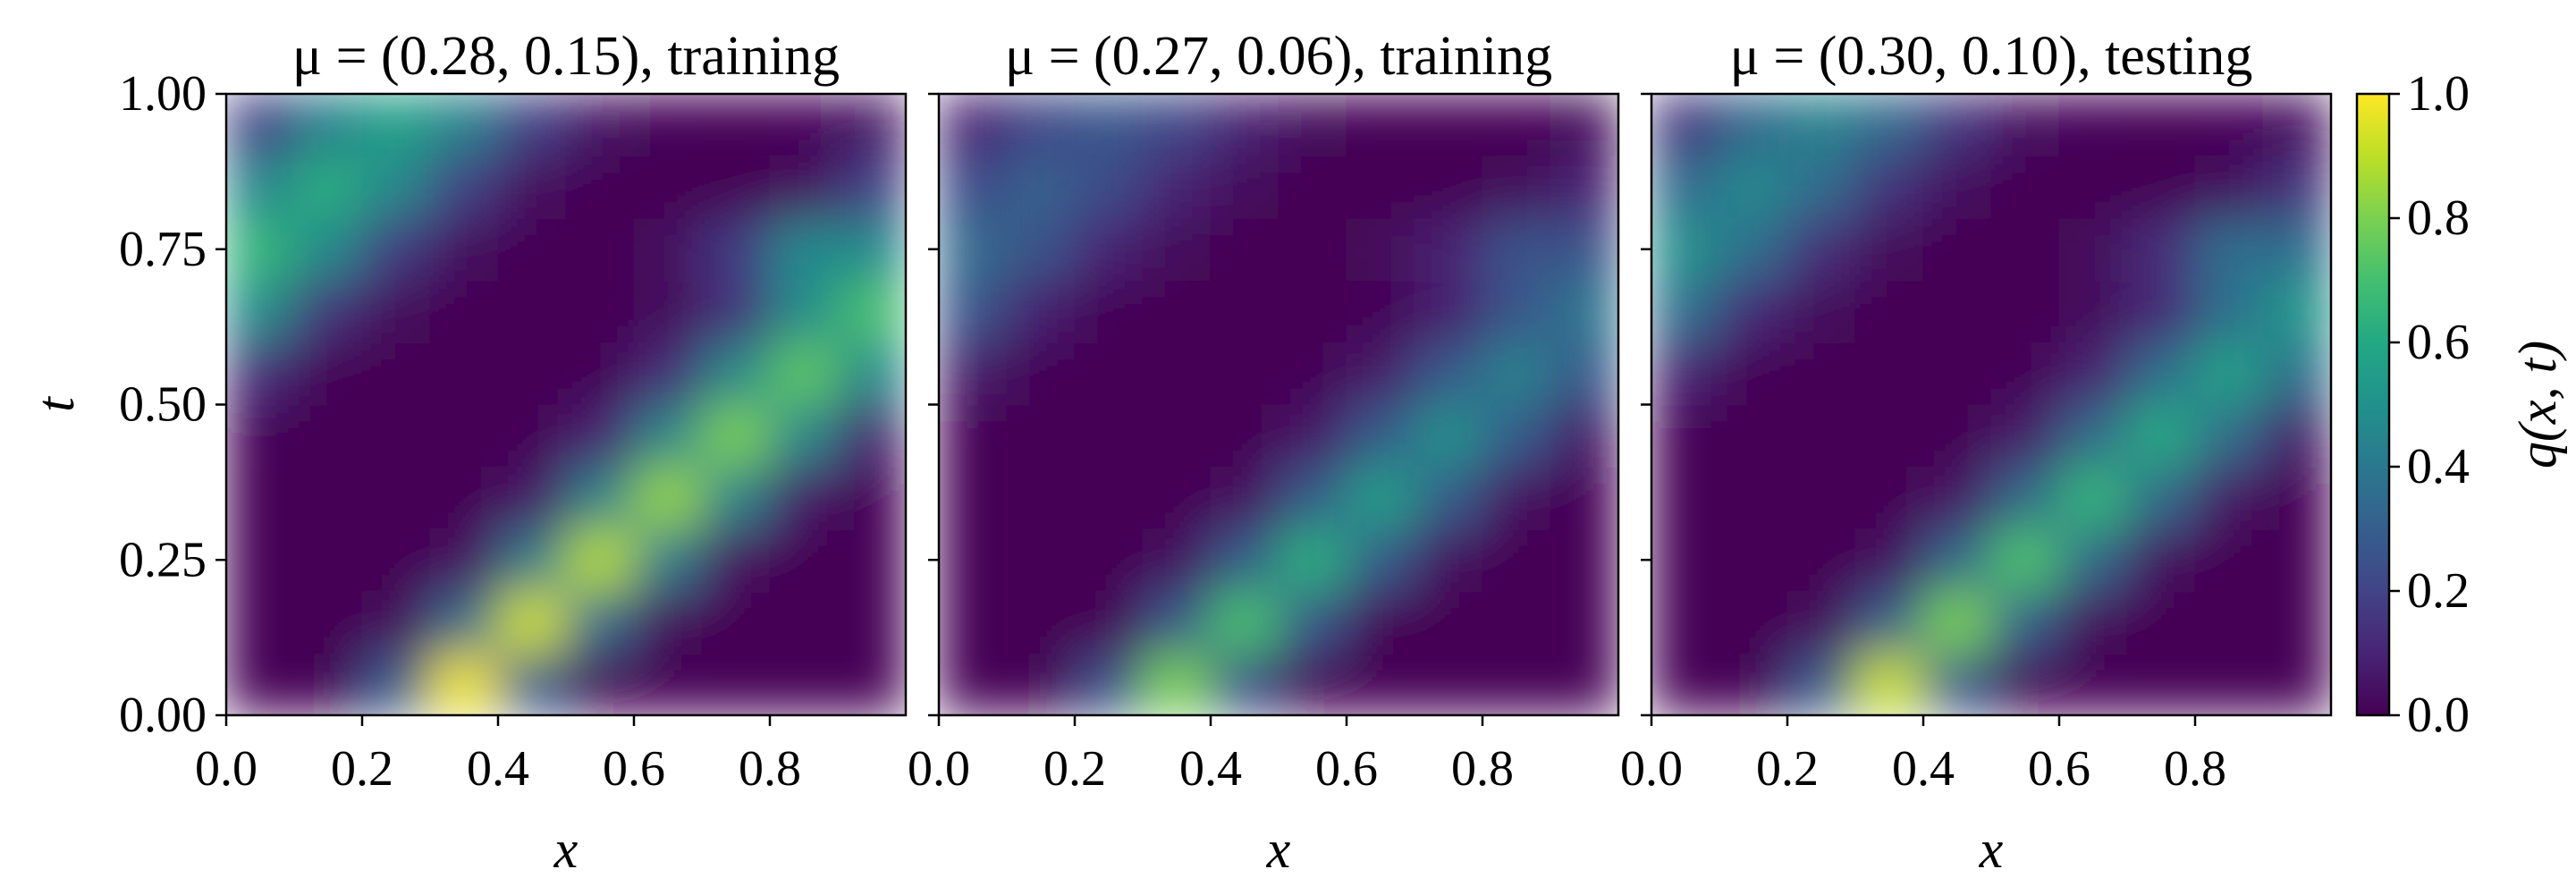  I want to click on colorbar-tick-label: 0.0, so click(2438, 715).